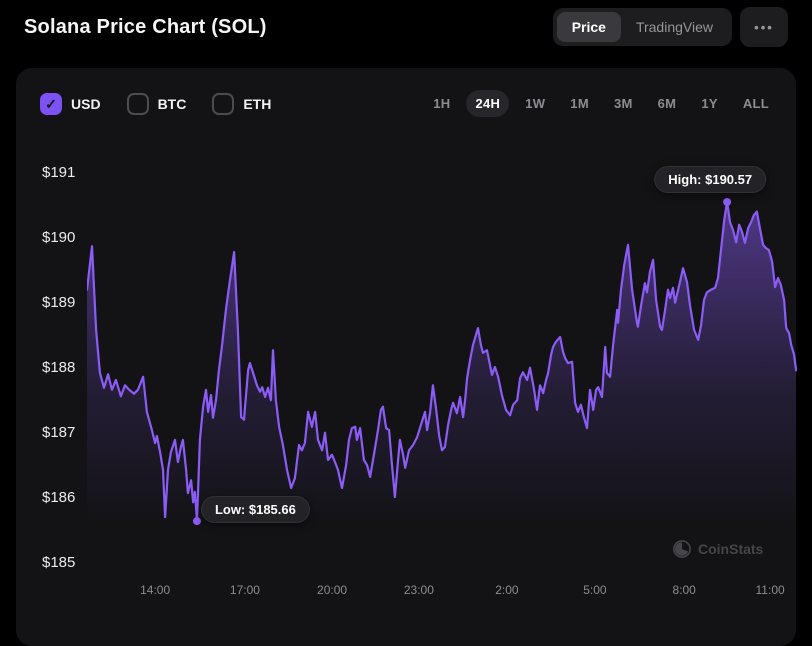 The width and height of the screenshot is (812, 646). What do you see at coordinates (601, 103) in the screenshot?
I see `time-range-group: 1H 24H 1W 1M 3M 6M 1Y ALL` at bounding box center [601, 103].